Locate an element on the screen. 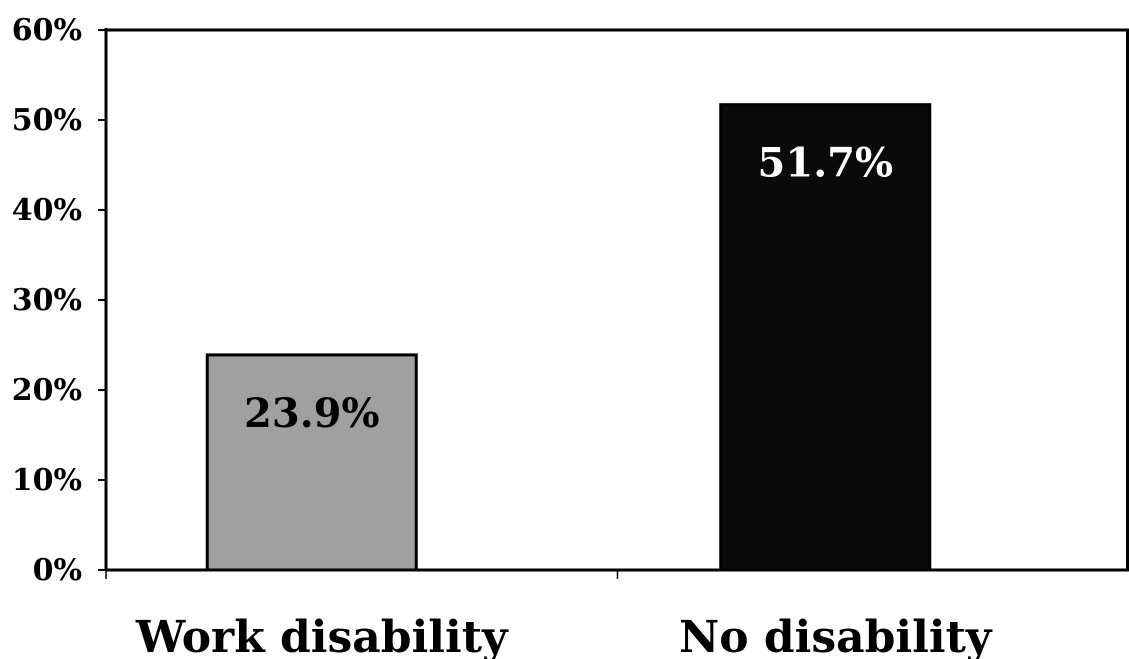  x-category-label: No disability is located at coordinates (836, 635).